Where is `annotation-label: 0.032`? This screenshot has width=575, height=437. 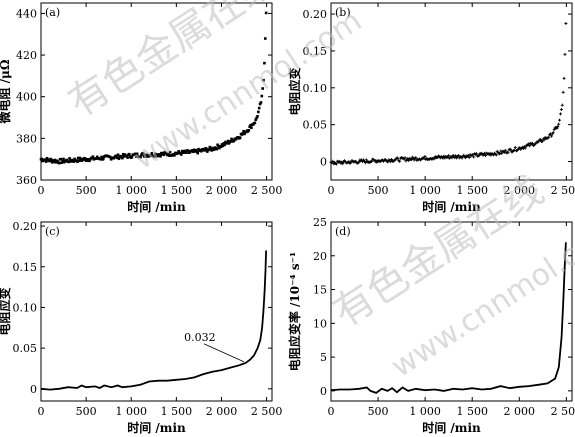
annotation-label: 0.032 is located at coordinates (200, 337).